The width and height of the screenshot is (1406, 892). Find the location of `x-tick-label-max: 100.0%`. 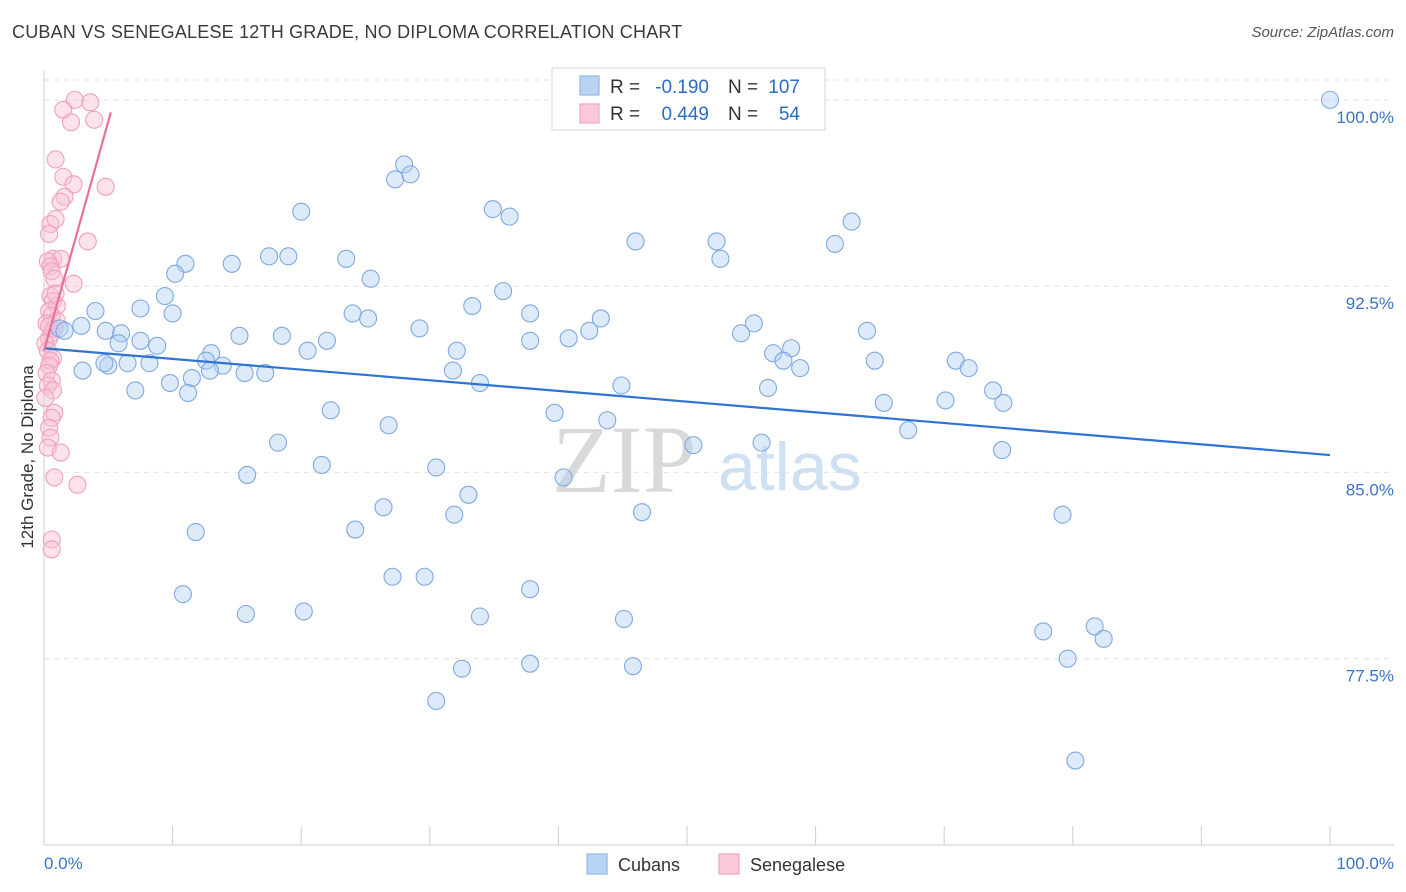

x-tick-label-max: 100.0% is located at coordinates (1365, 863).